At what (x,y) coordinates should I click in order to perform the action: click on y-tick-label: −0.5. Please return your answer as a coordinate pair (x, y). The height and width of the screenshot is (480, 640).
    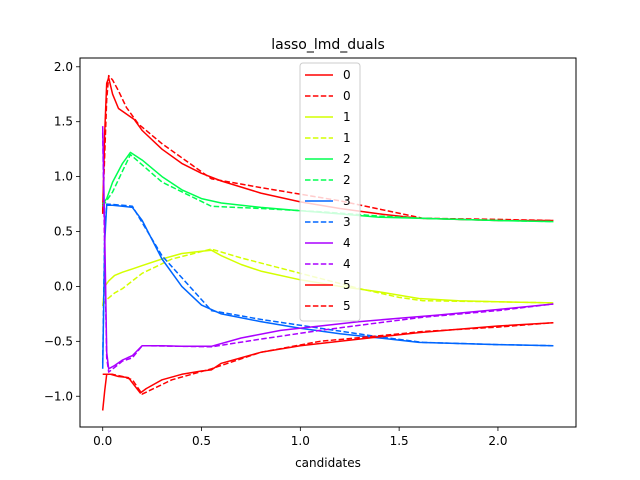
    Looking at the image, I should click on (58, 341).